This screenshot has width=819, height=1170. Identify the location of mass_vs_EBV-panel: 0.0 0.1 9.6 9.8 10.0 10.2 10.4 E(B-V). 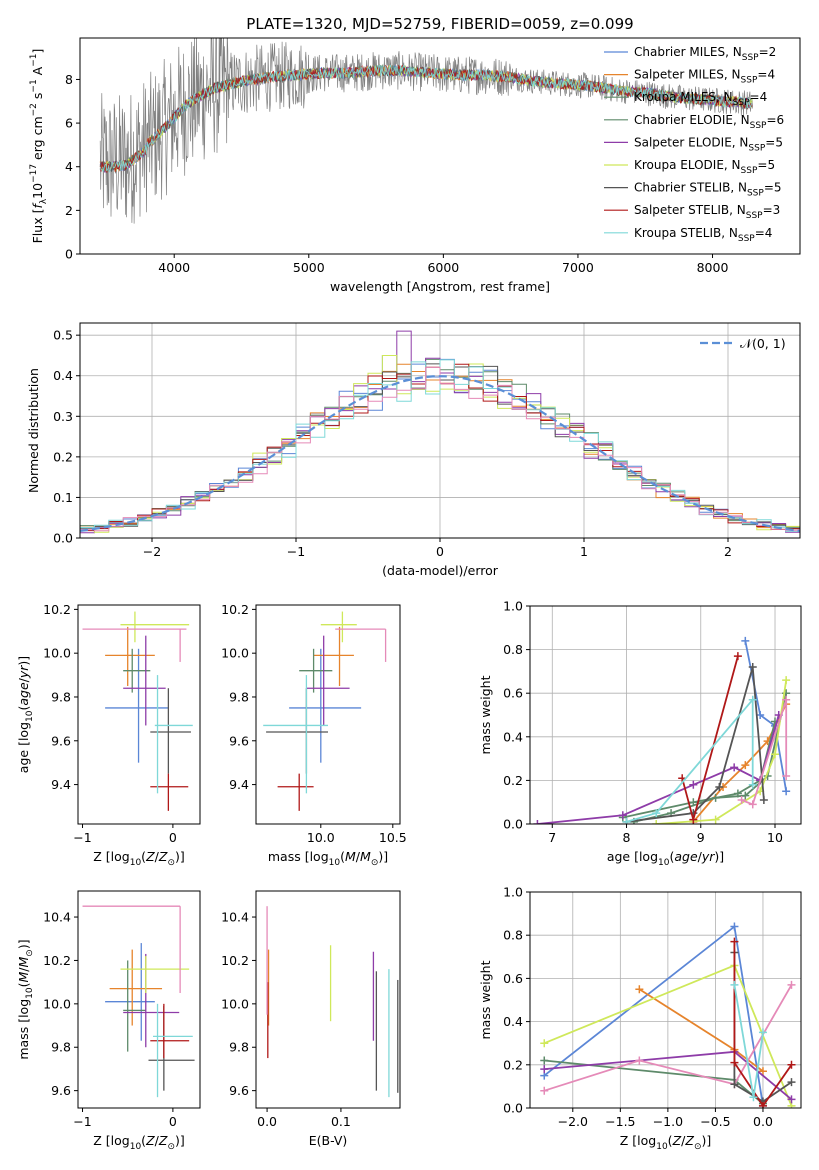
(311, 1019).